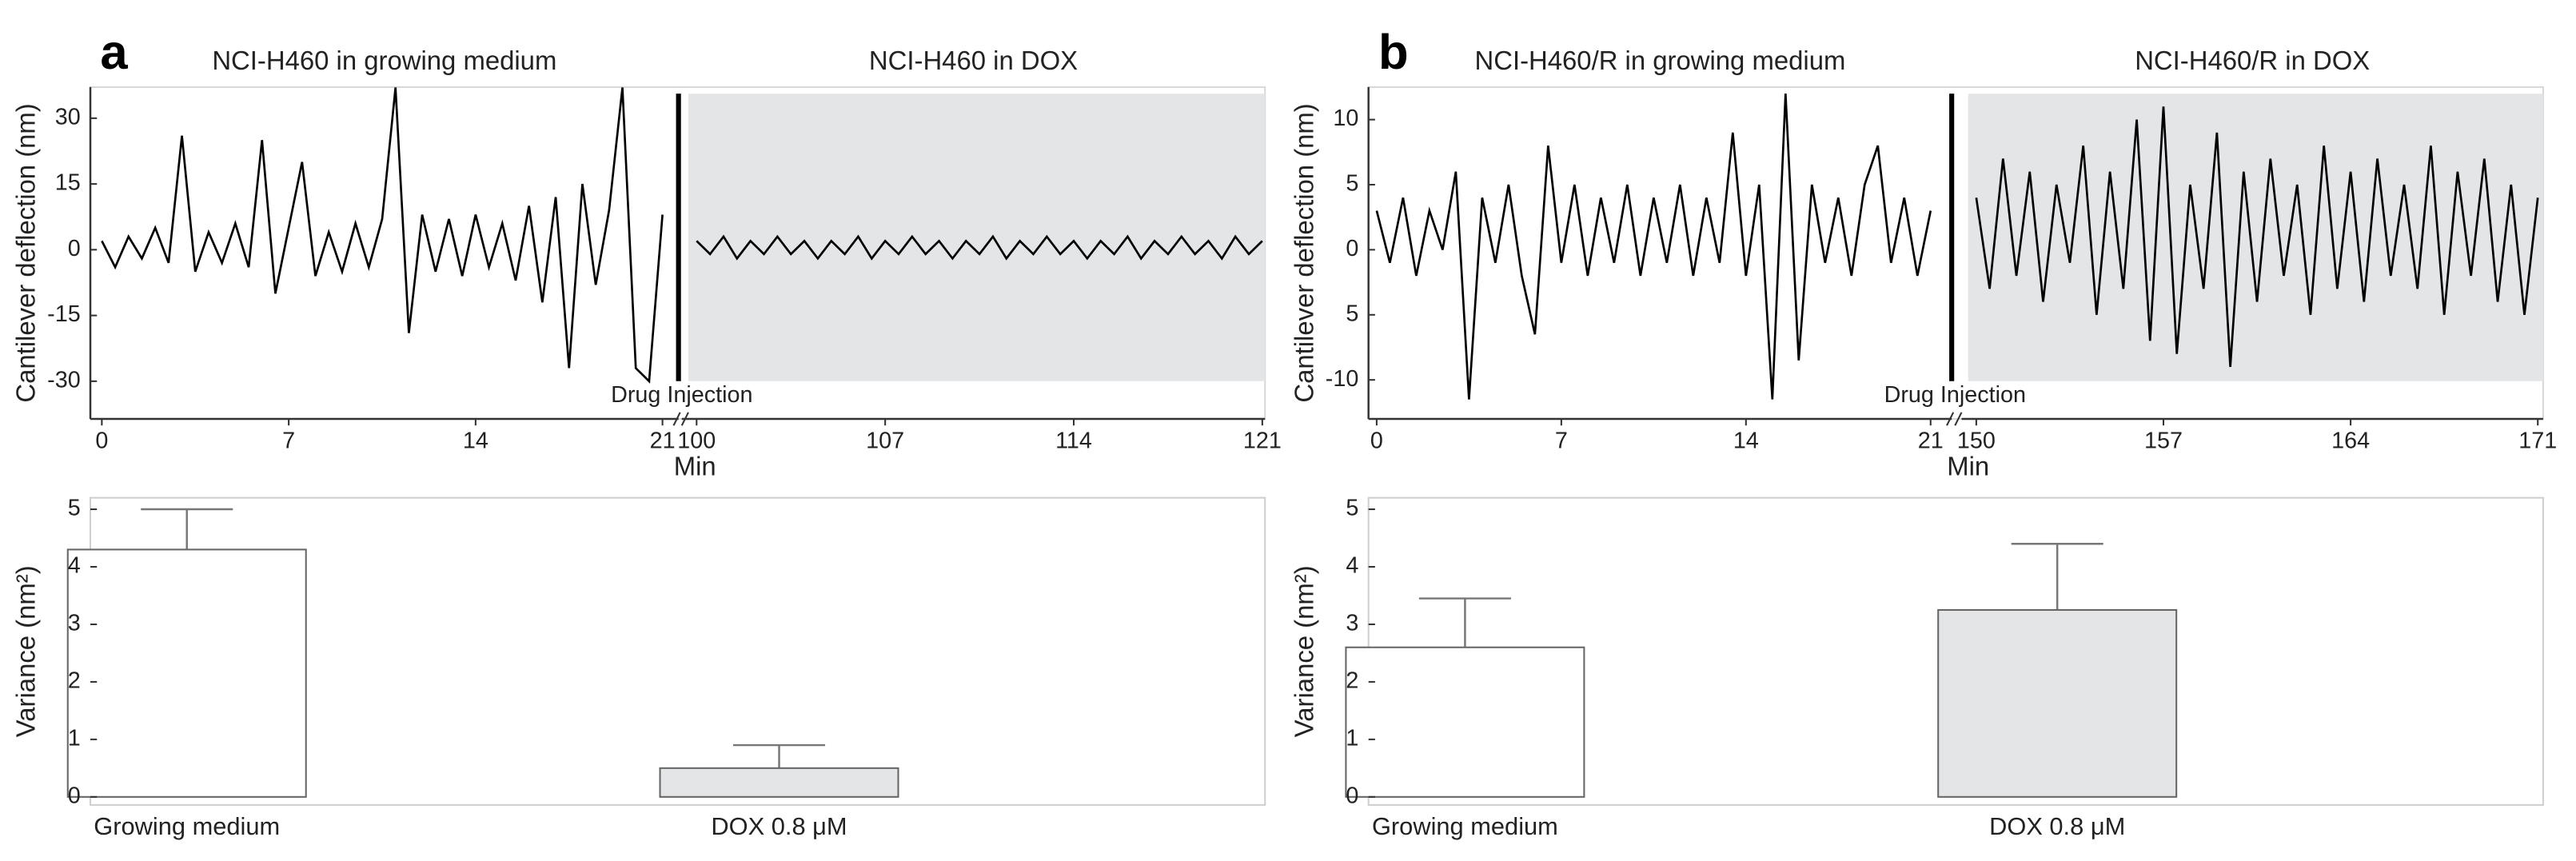  I want to click on series-label: NCI-H460 in growing medium, so click(384, 60).